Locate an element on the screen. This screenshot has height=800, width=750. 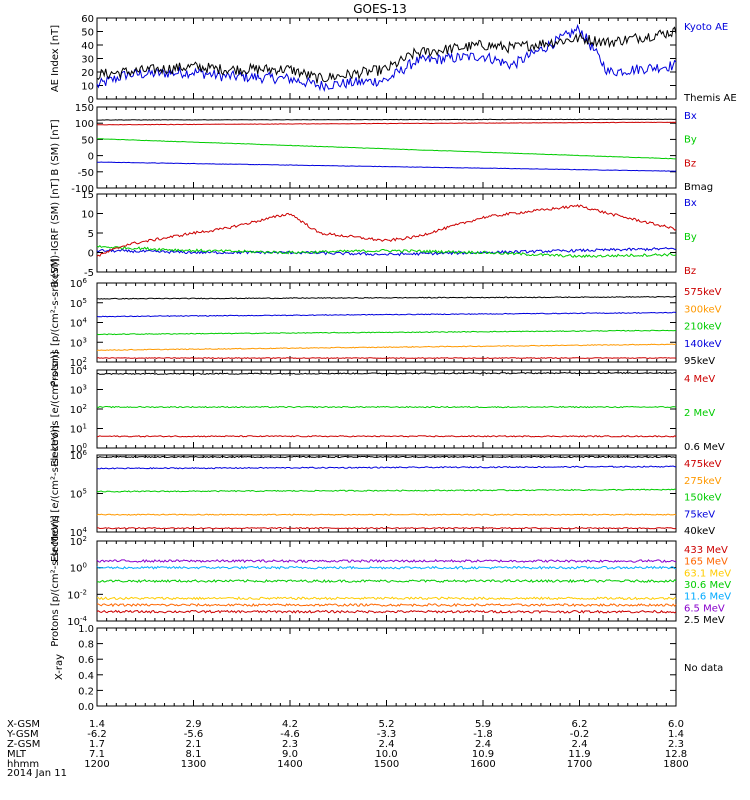
series-line-40kev is located at coordinates (386, 457).